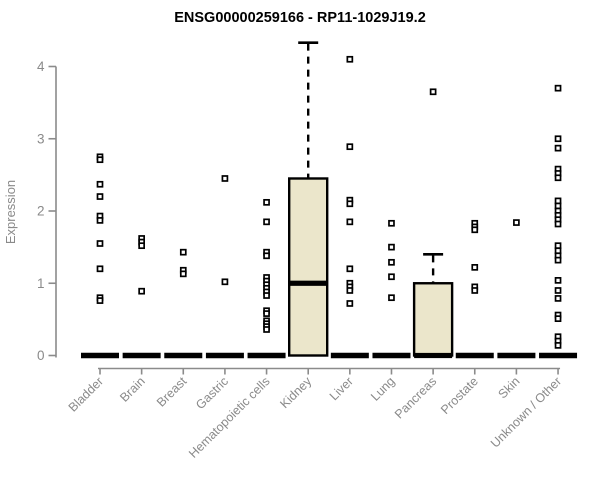  I want to click on y-tick-label: 3, so click(41, 138).